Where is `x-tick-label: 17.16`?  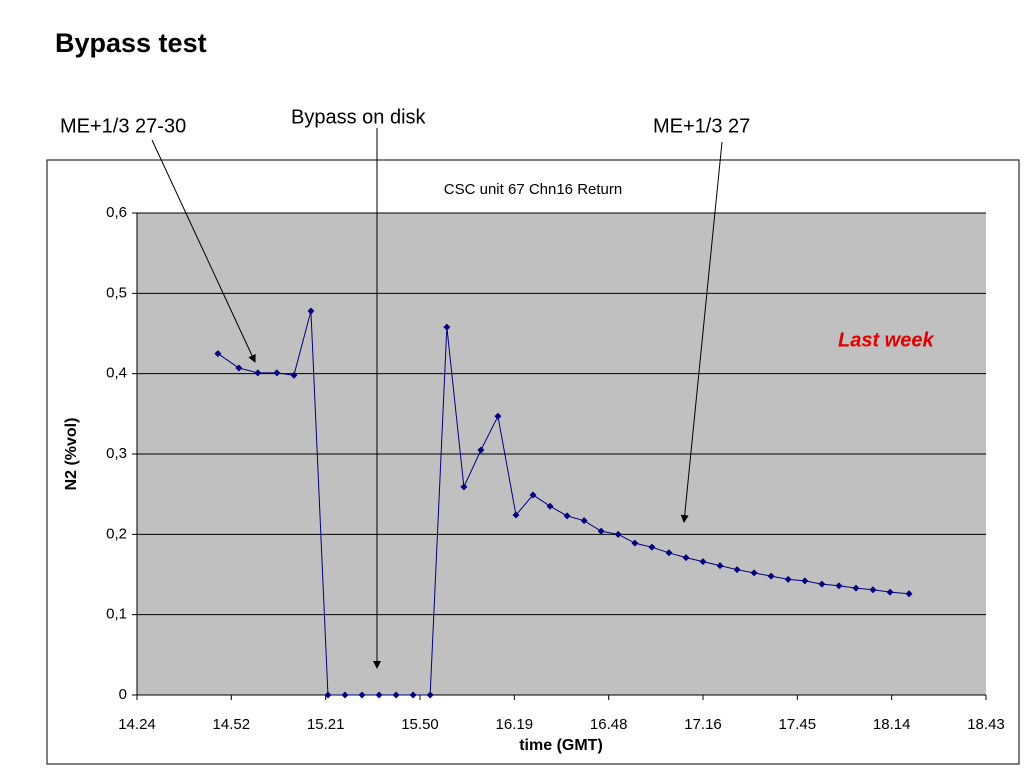
x-tick-label: 17.16 is located at coordinates (703, 724).